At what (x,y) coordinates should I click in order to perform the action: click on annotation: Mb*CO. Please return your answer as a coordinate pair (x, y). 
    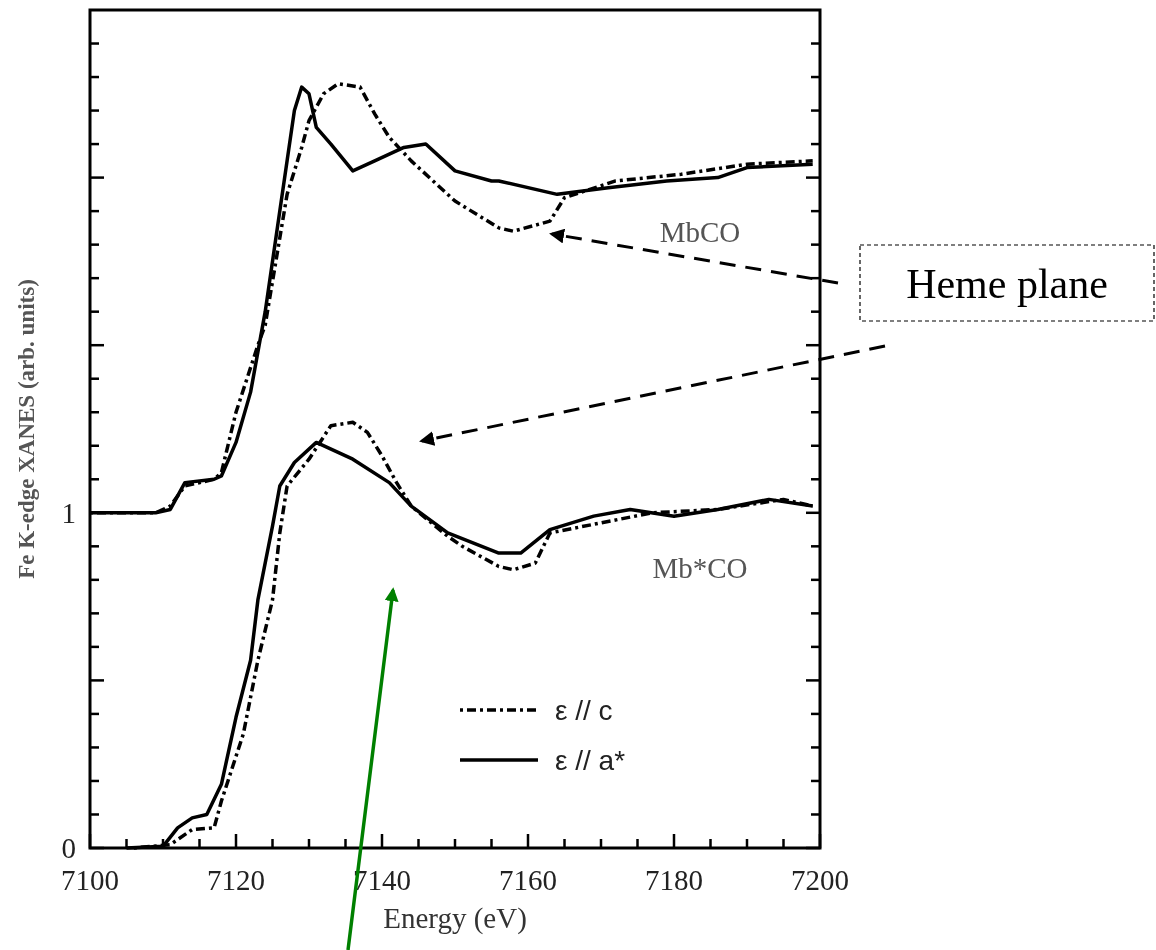
    Looking at the image, I should click on (700, 568).